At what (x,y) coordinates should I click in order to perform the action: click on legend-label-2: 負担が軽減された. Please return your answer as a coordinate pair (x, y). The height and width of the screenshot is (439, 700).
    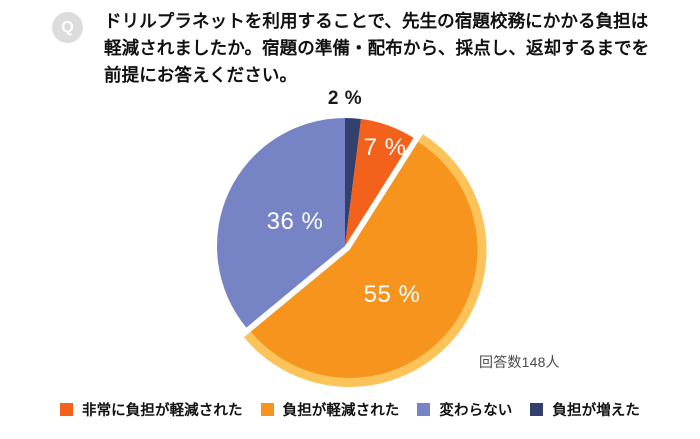
    Looking at the image, I should click on (341, 410).